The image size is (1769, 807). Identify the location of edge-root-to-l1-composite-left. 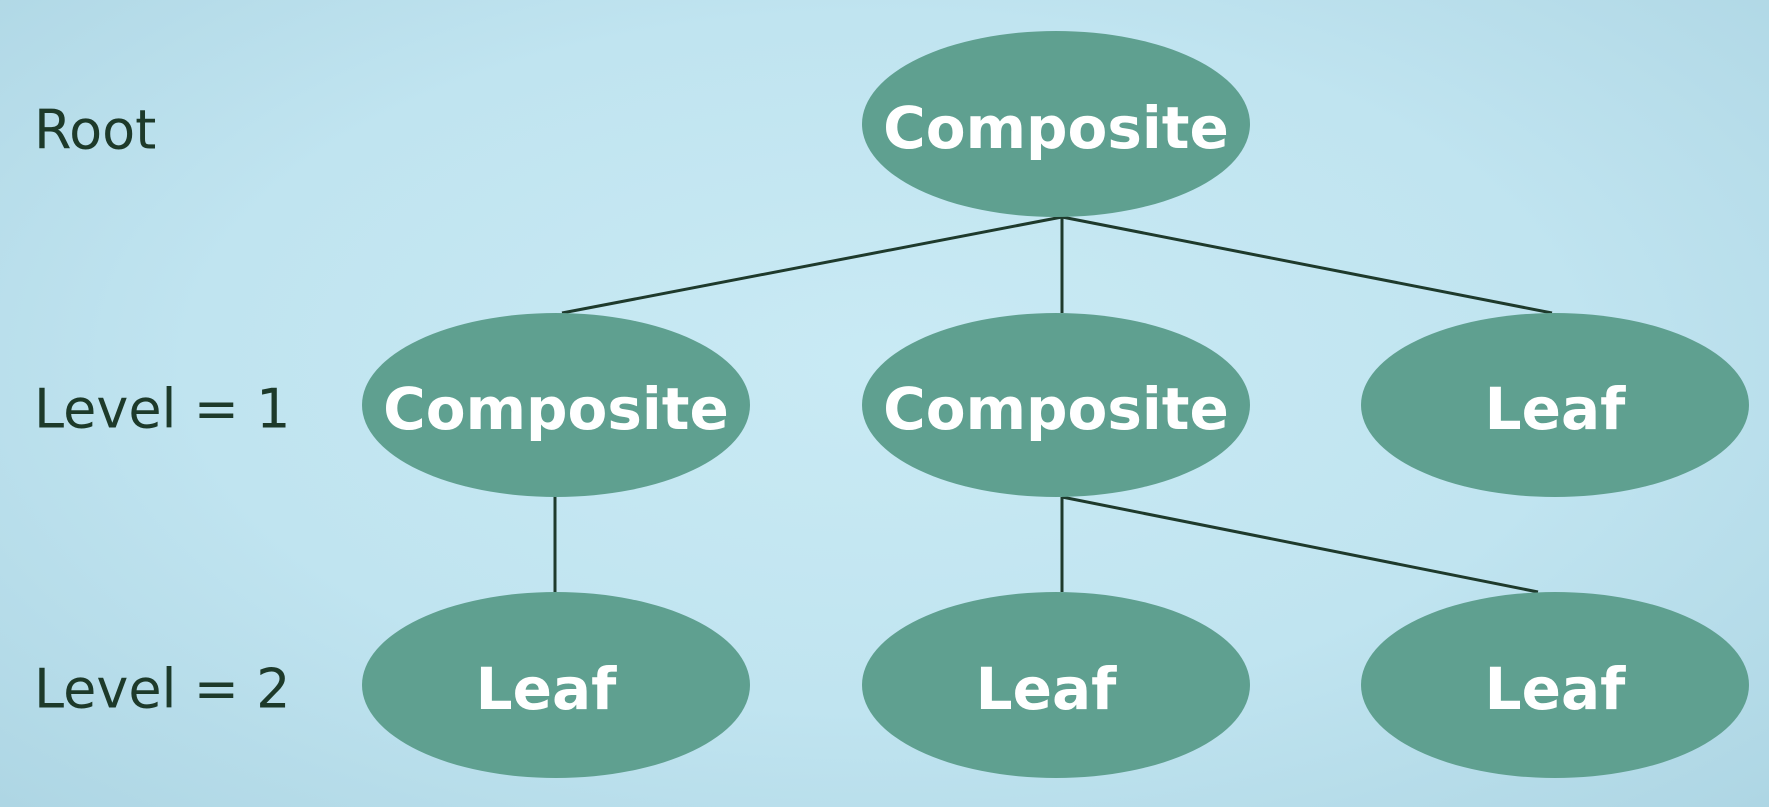
(812, 265).